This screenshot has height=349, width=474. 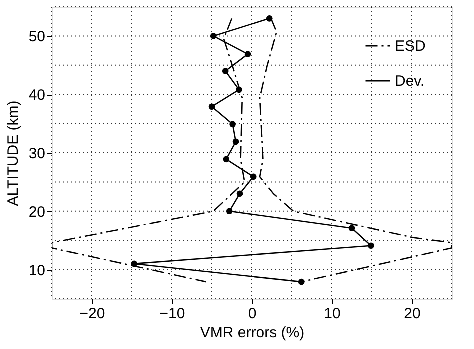 I want to click on x-tick-label: 0, so click(x=252, y=314).